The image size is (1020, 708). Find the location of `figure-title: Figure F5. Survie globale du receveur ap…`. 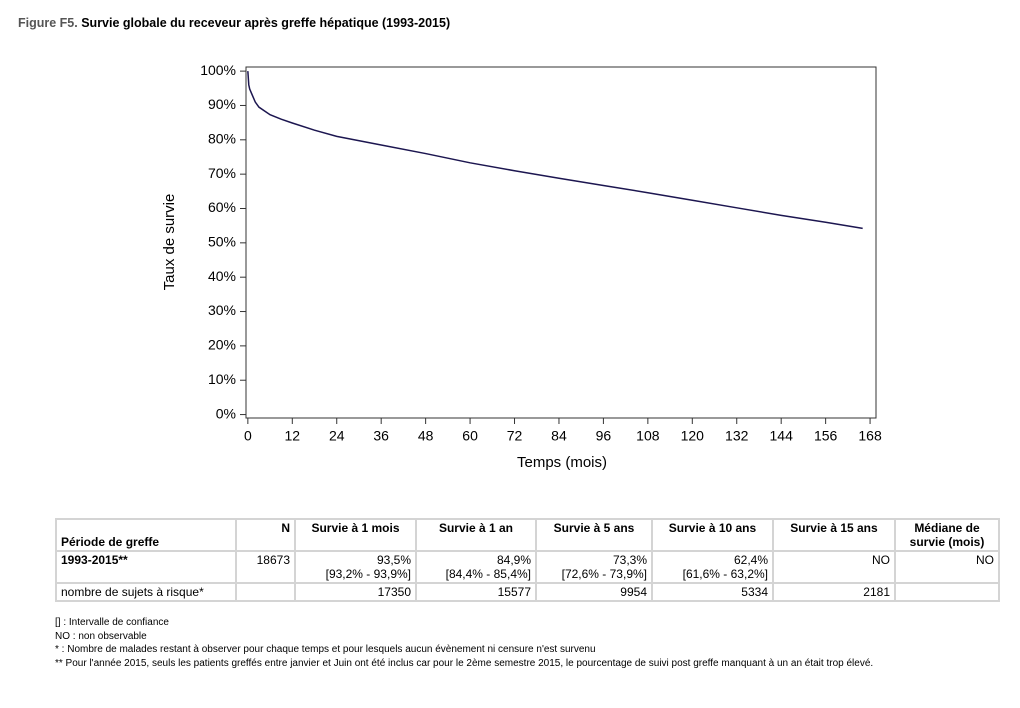

figure-title: Figure F5. Survie globale du receveur ap… is located at coordinates (234, 23).